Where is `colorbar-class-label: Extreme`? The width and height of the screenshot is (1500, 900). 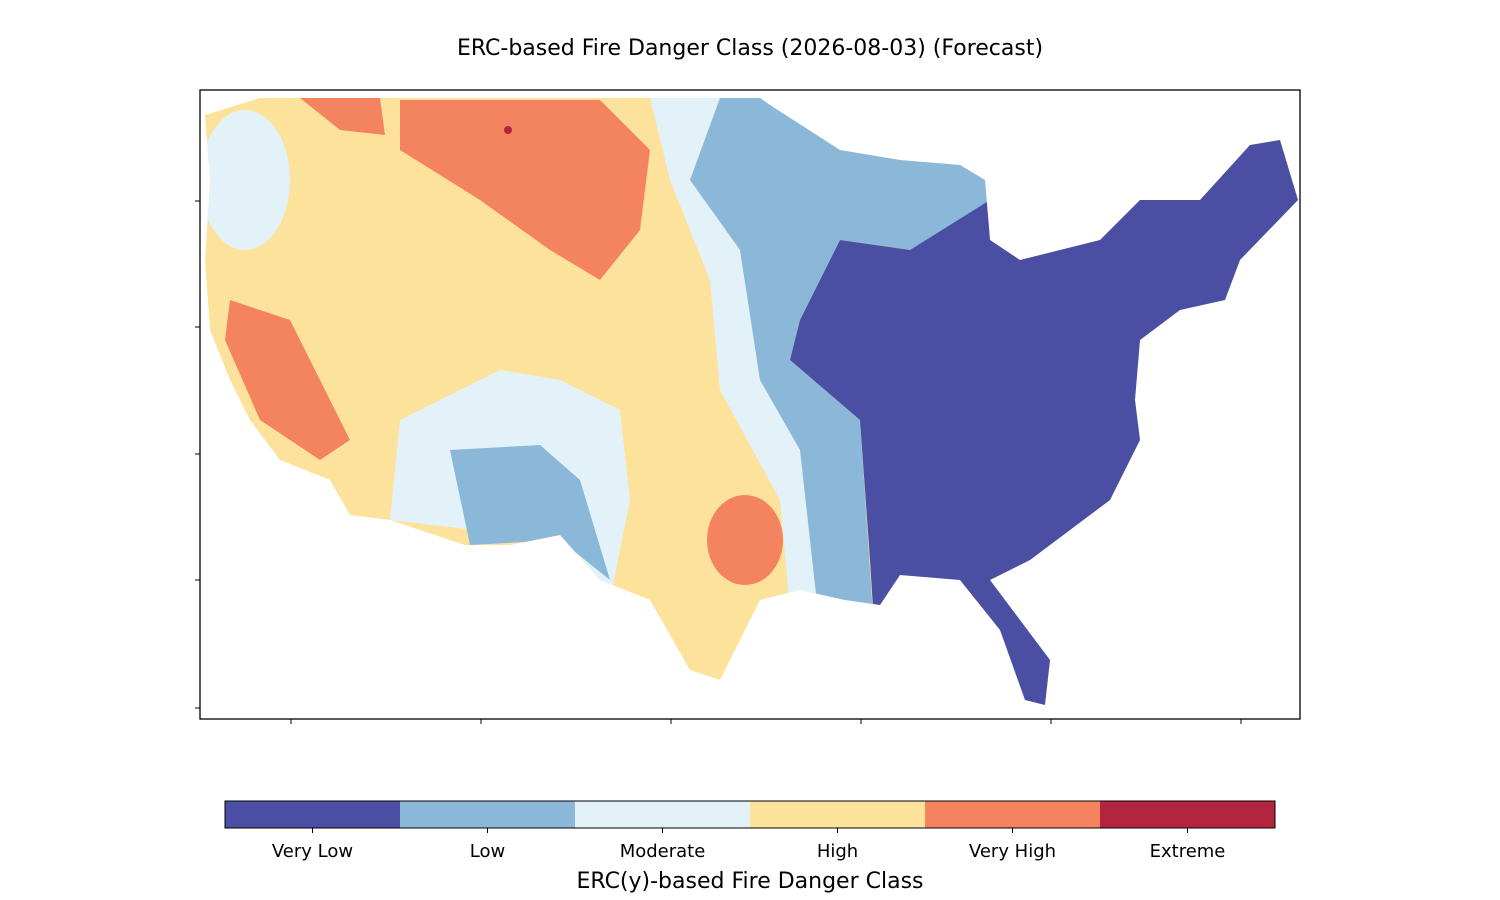 colorbar-class-label: Extreme is located at coordinates (1188, 851).